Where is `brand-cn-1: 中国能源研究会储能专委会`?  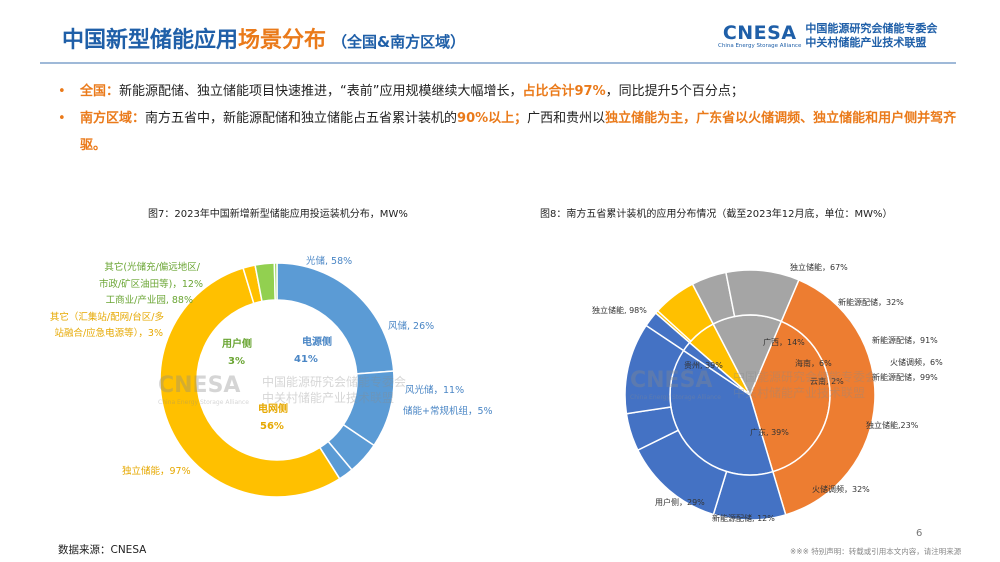 brand-cn-1: 中国能源研究会储能专委会 is located at coordinates (871, 28).